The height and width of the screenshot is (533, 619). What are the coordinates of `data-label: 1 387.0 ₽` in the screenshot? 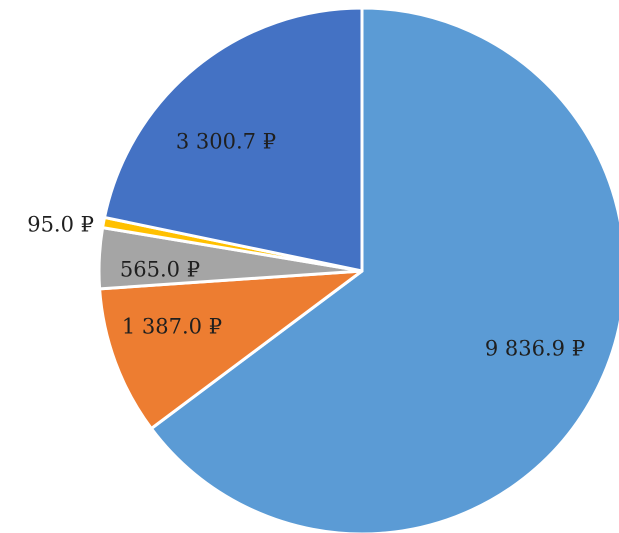 It's located at (172, 327).